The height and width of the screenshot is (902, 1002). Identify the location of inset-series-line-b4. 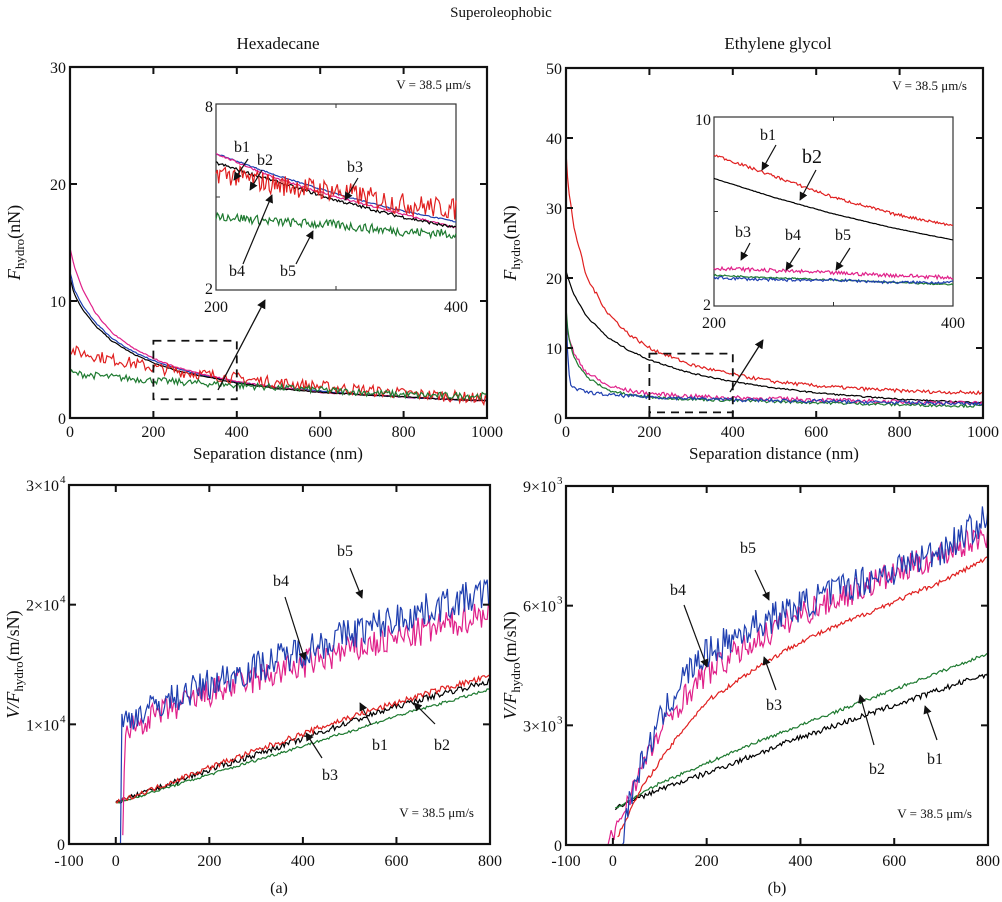
(336, 192).